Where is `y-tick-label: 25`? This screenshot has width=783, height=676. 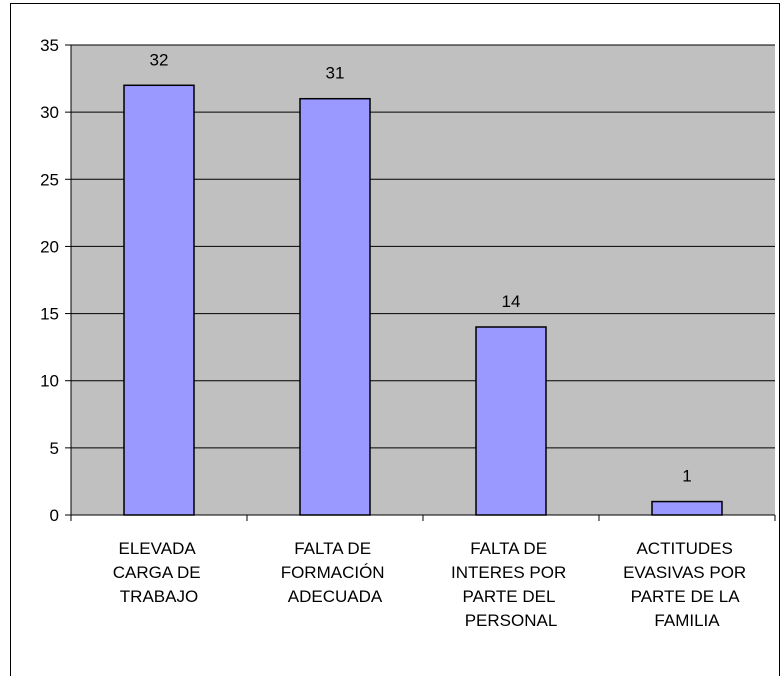 y-tick-label: 25 is located at coordinates (49, 179).